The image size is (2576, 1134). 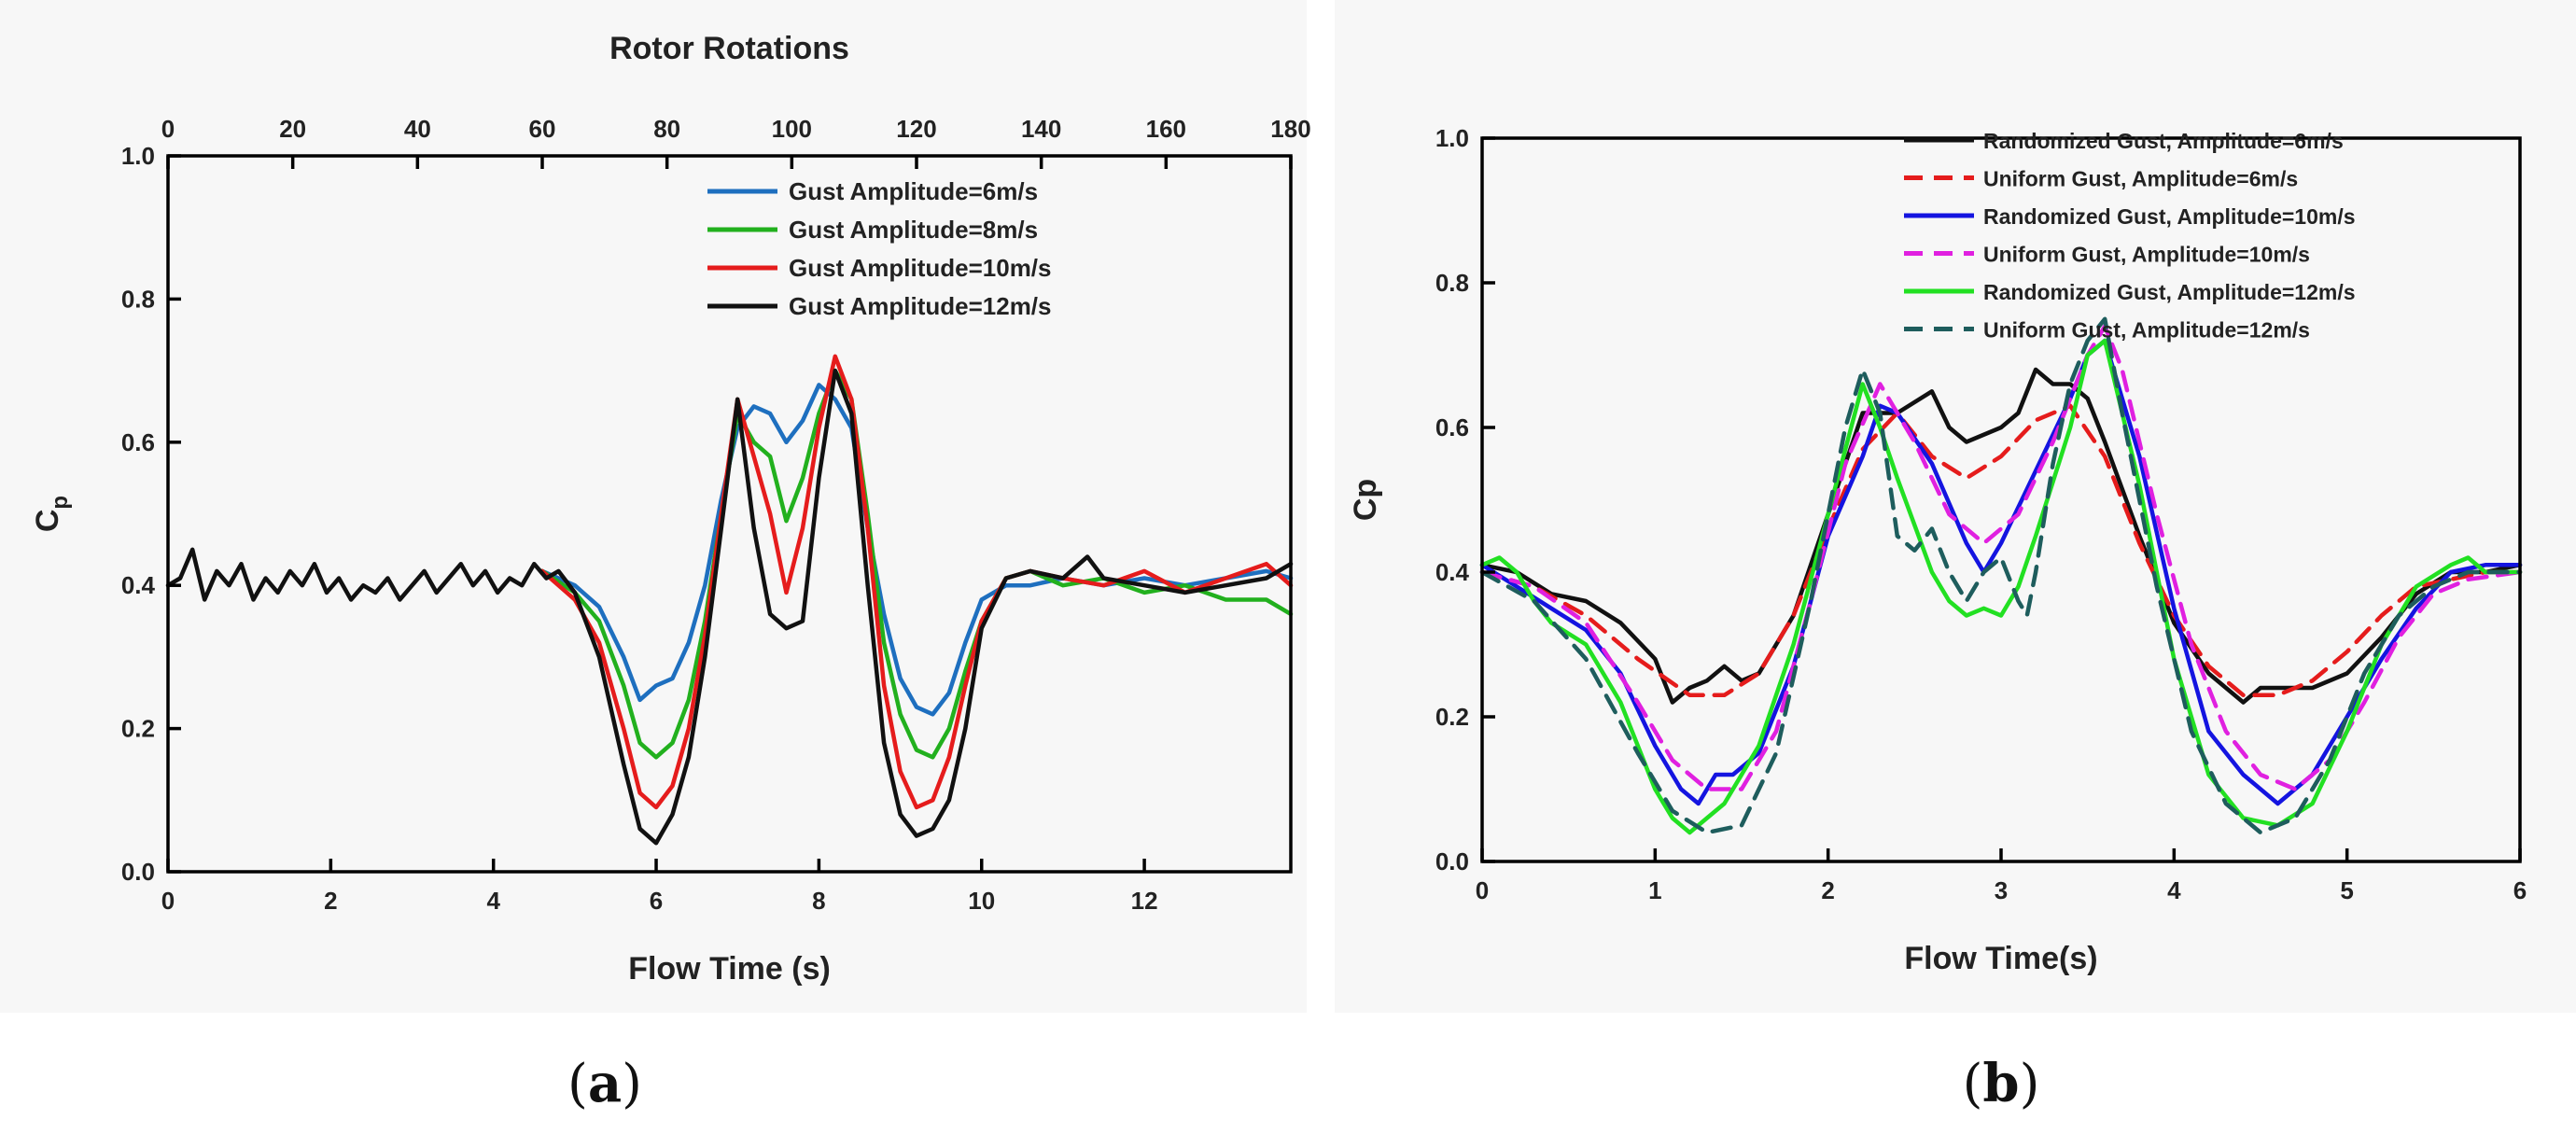 I want to click on panel-b-ytick-label: 0.8, so click(x=1452, y=283).